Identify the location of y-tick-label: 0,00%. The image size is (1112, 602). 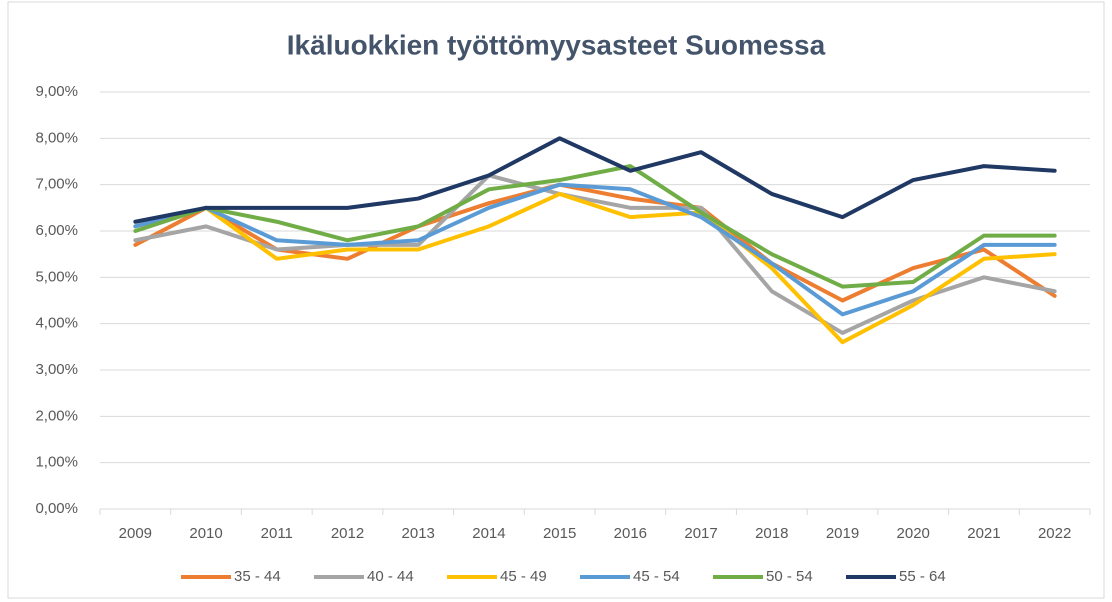
(56, 508).